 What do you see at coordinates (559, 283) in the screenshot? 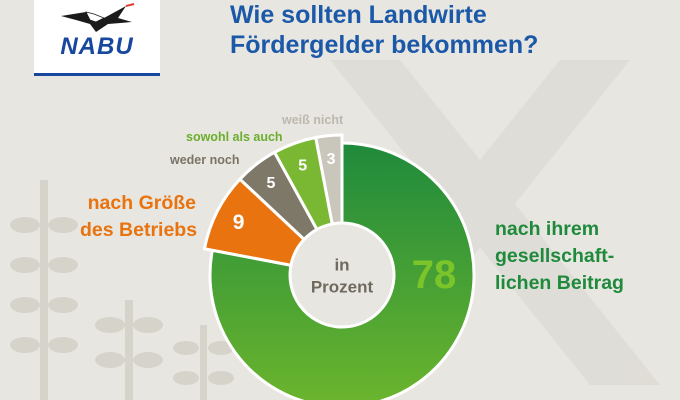
I see `slice-label-beitrag-line-3: lichen Beitrag` at bounding box center [559, 283].